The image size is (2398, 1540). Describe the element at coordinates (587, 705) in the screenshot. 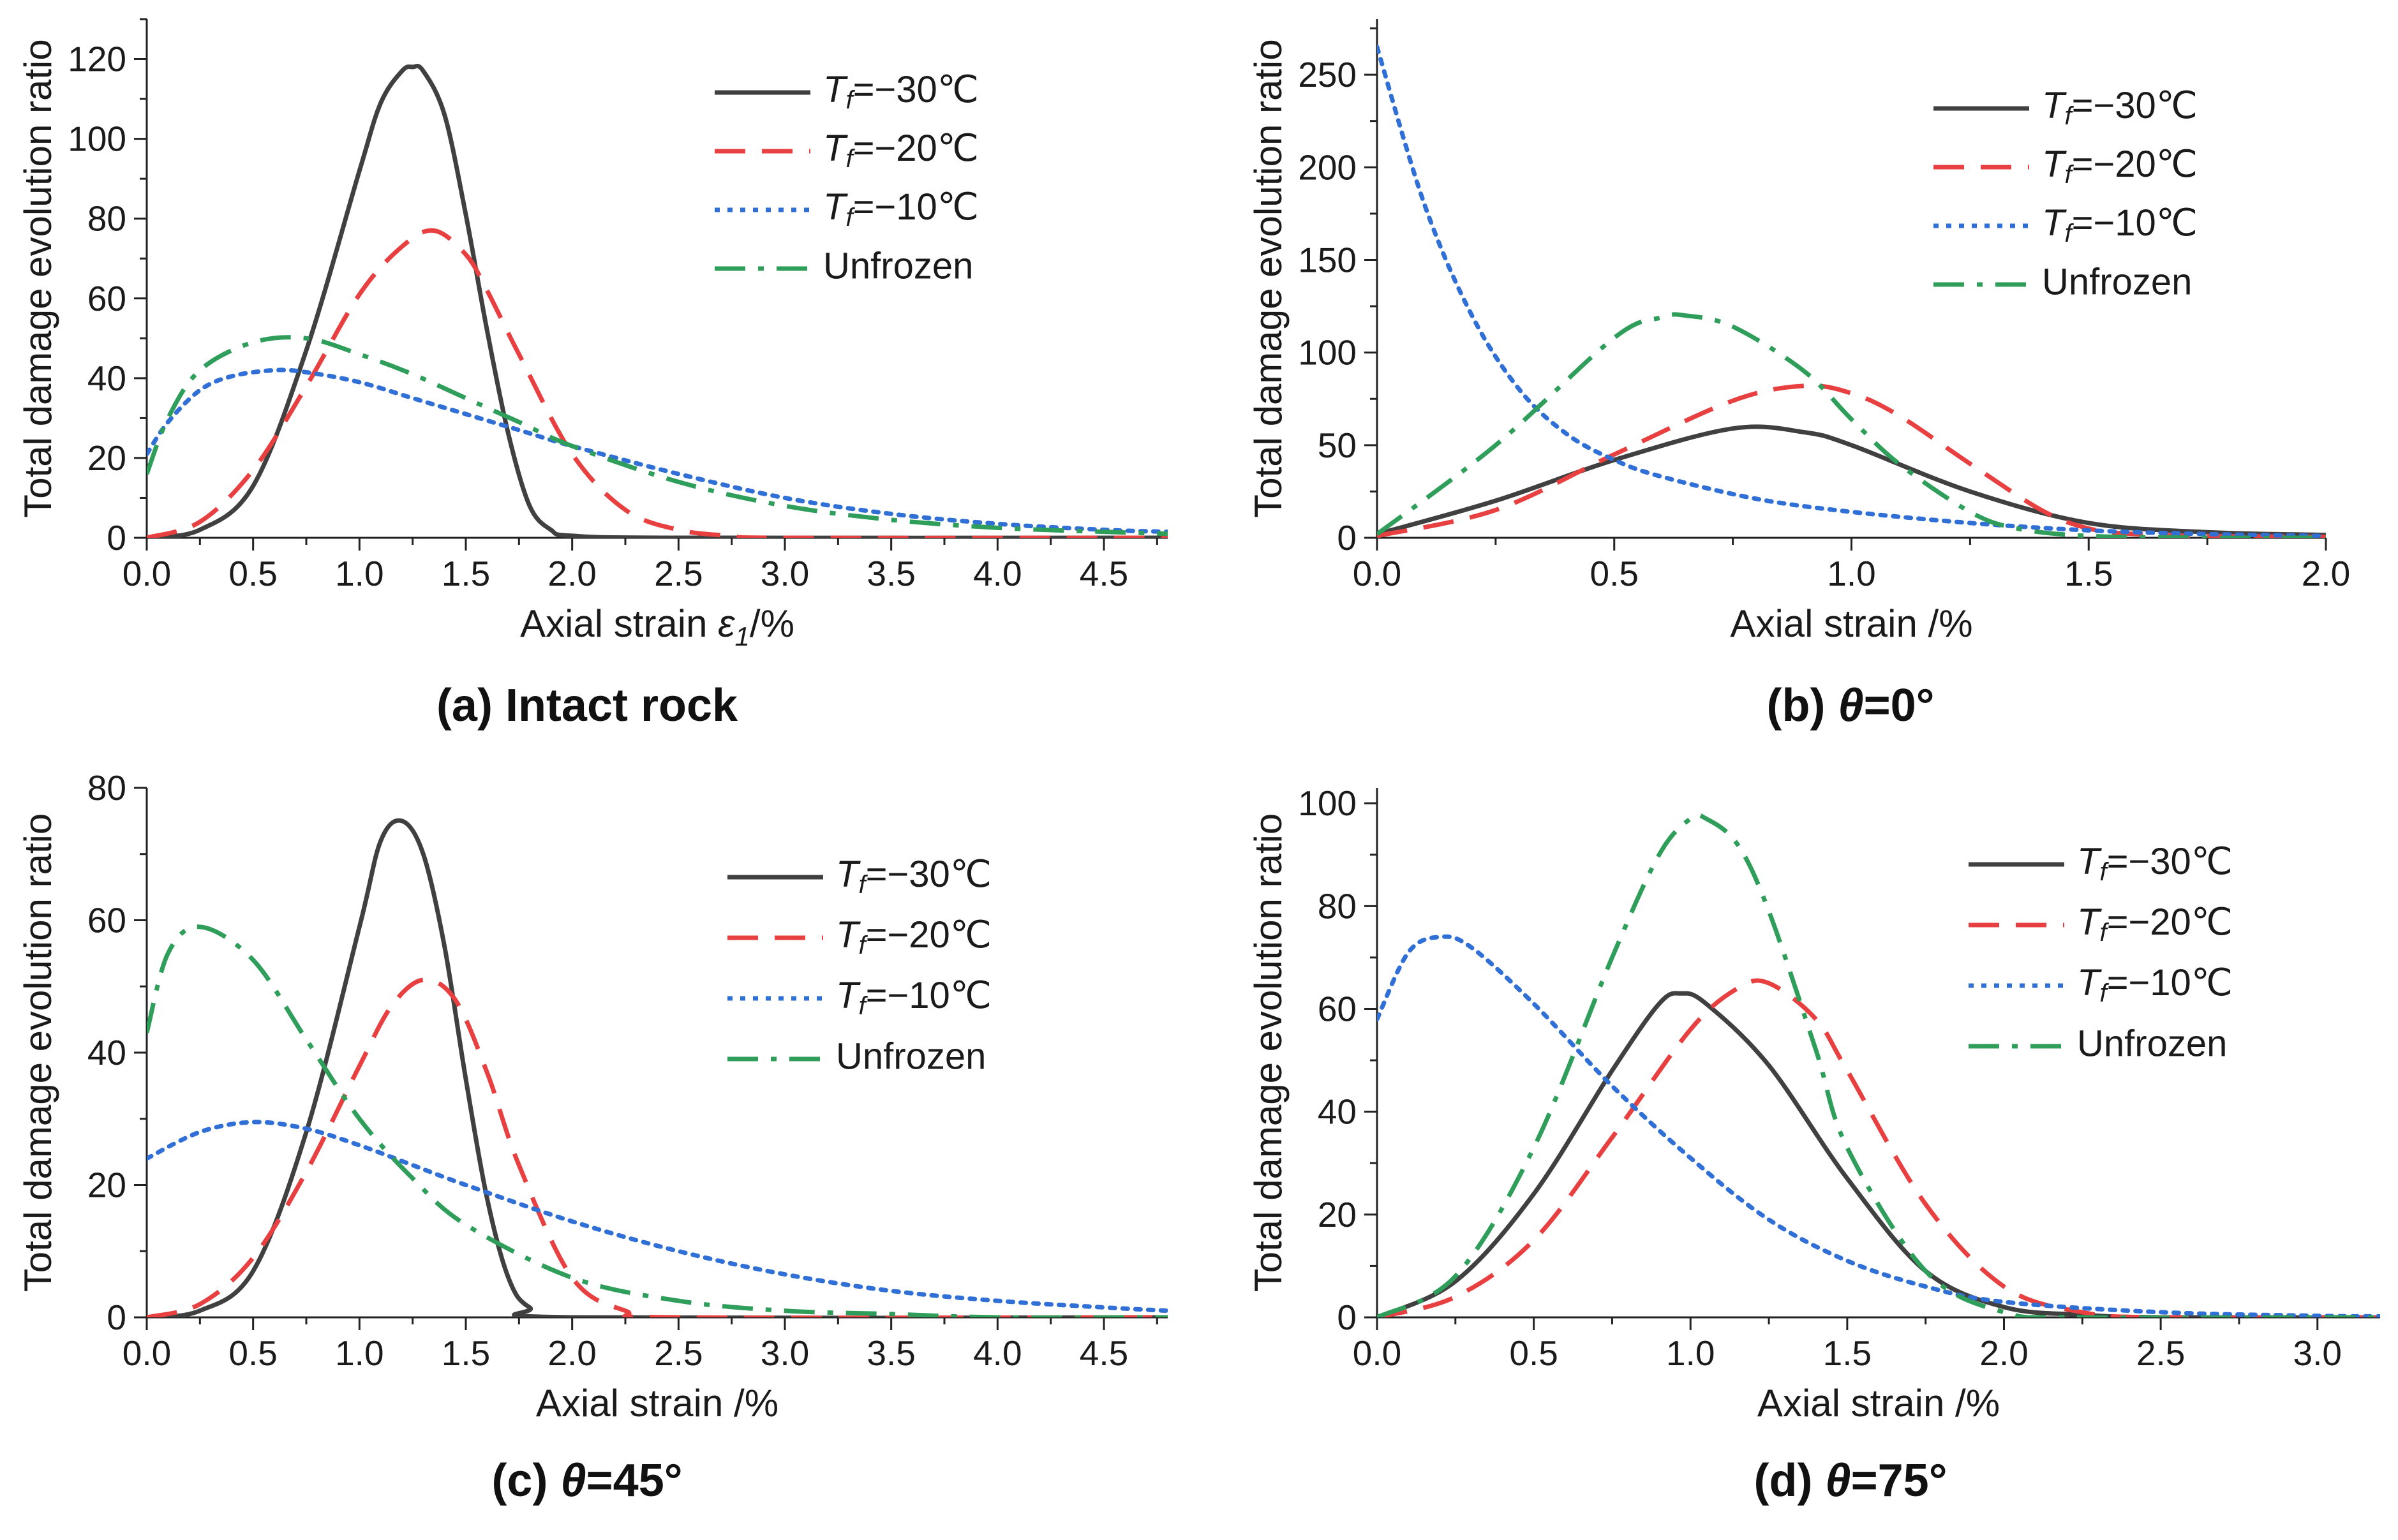

I see `panel-caption: (a) Intact rock` at that location.